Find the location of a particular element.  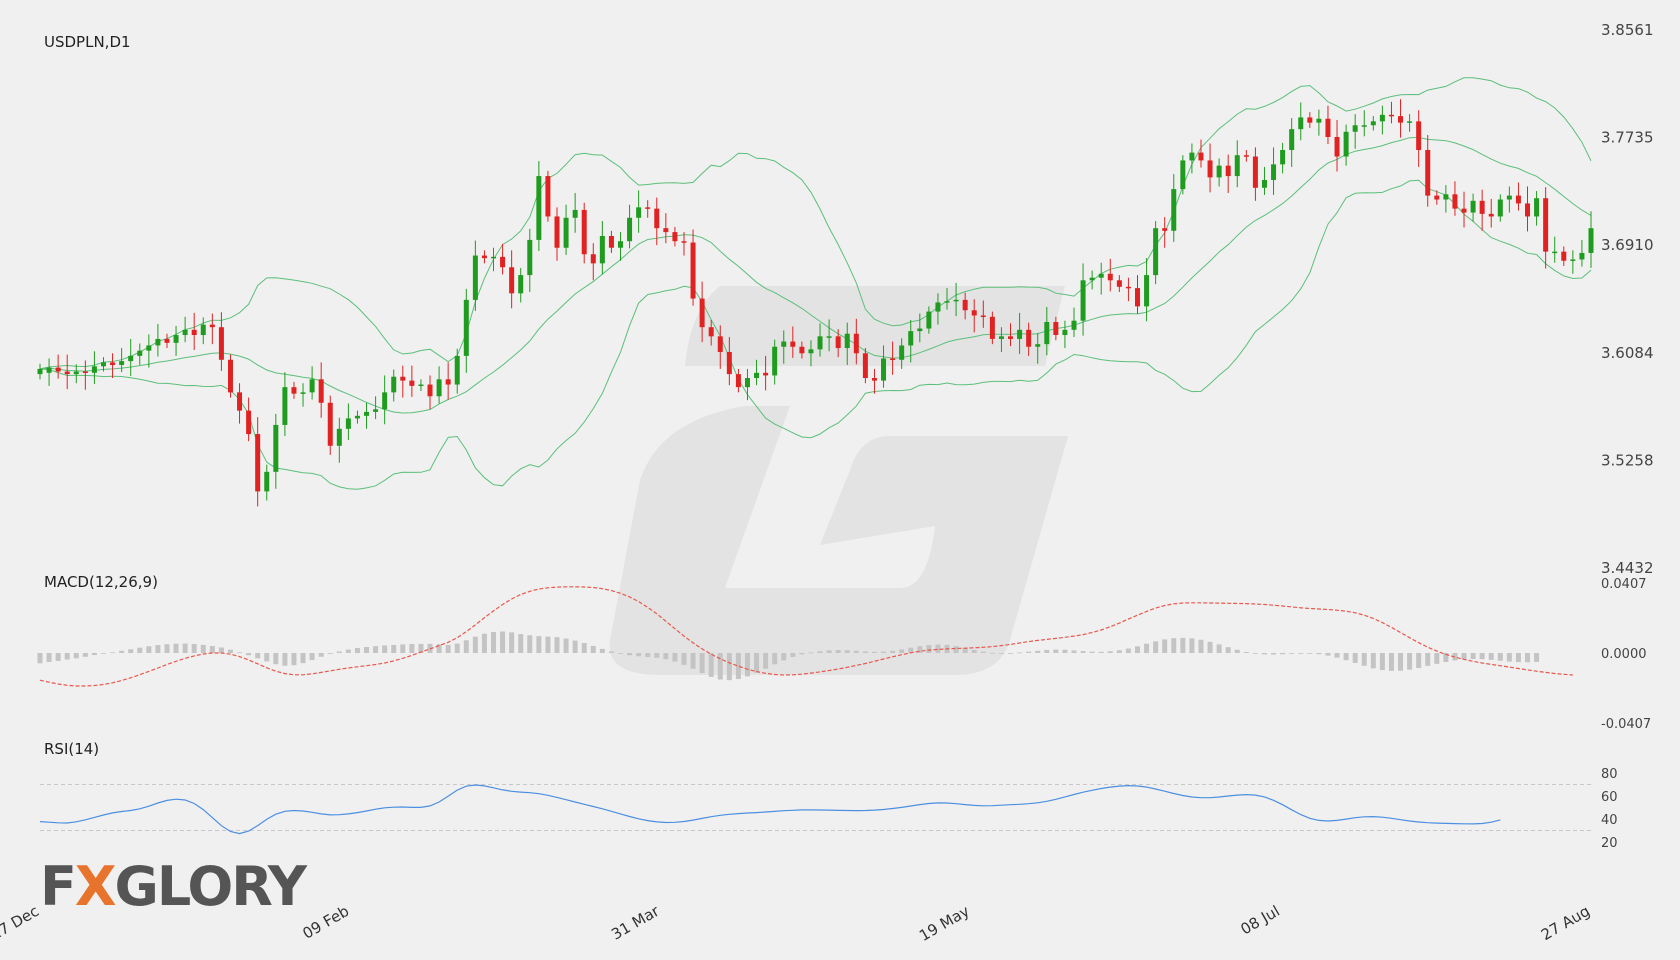

macd-tick-label: -0.0407 is located at coordinates (1626, 724).